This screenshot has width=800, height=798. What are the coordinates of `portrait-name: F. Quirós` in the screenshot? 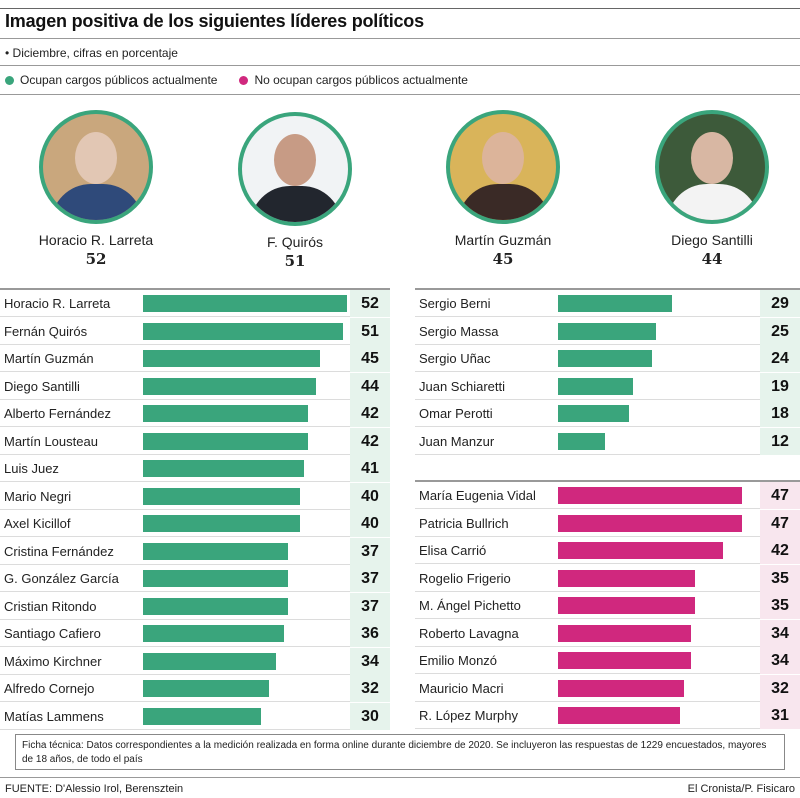 It's located at (294, 242).